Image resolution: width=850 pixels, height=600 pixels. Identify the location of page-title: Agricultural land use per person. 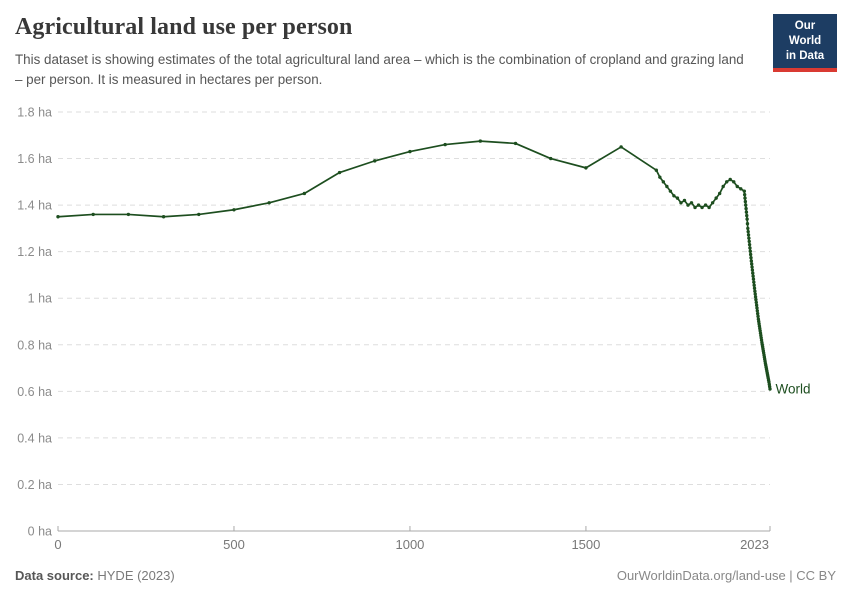
(184, 27).